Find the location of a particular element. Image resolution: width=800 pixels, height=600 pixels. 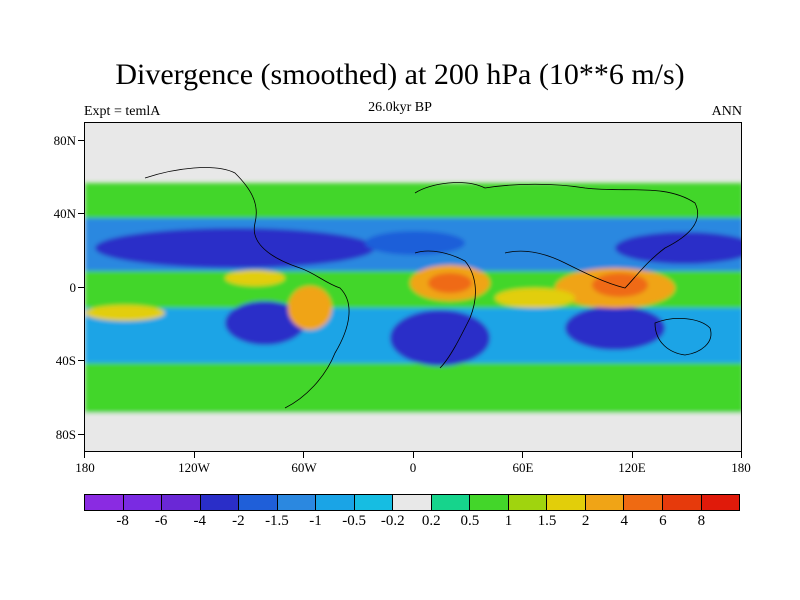

lon-label-180w: 180 is located at coordinates (85, 467).